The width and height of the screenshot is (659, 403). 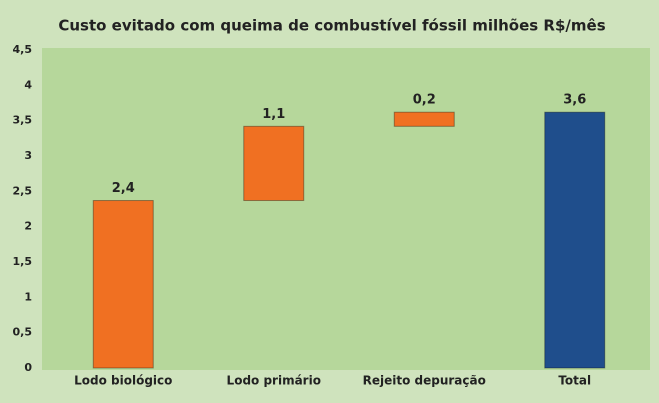 I want to click on x-tick-label: Lodo primário, so click(x=274, y=381).